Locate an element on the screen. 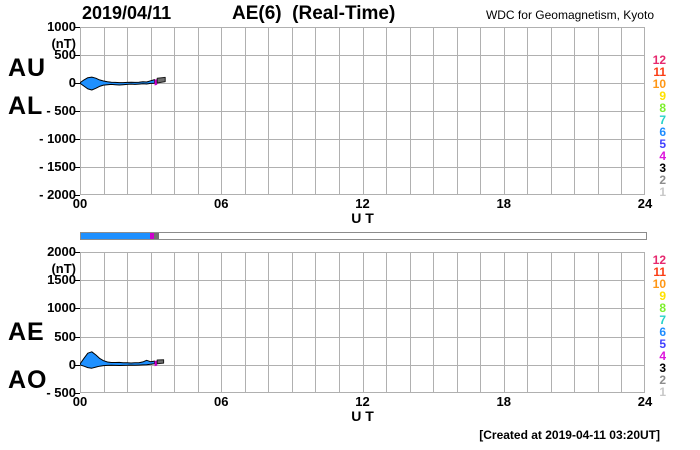  ao-axis-label: AO is located at coordinates (28, 380).